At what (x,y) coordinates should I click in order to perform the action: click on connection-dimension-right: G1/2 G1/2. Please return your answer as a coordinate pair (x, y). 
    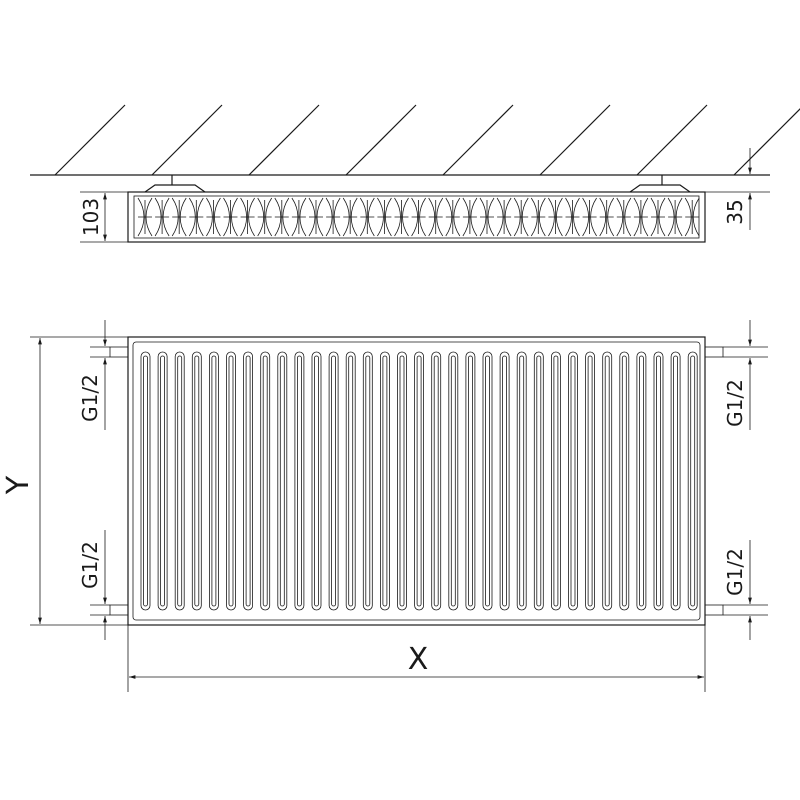
    Looking at the image, I should click on (745, 480).